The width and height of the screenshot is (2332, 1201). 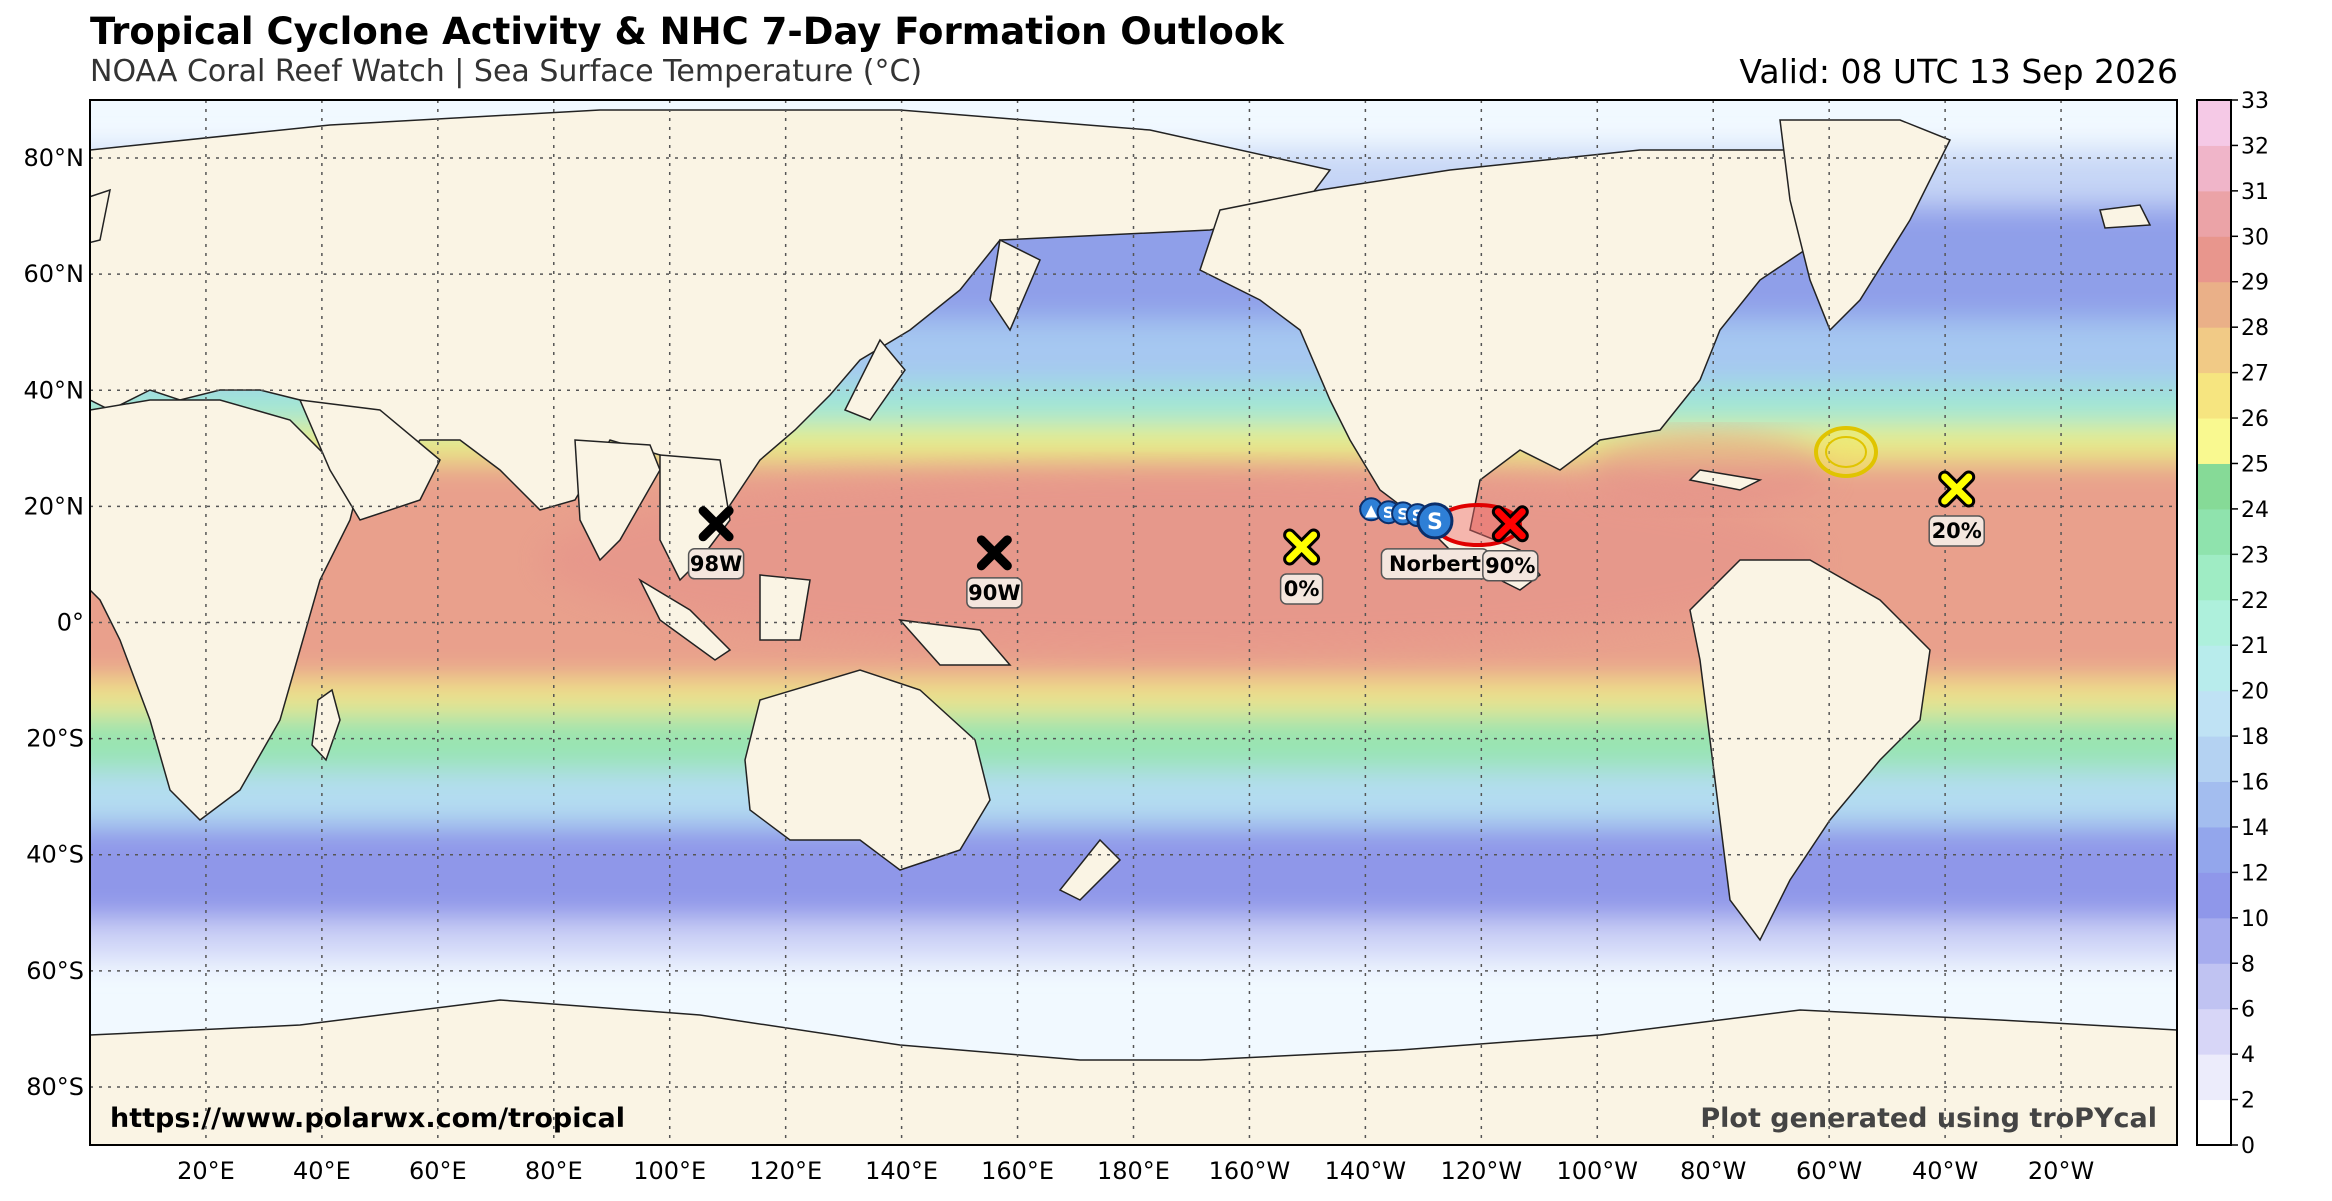 I want to click on borneo, so click(x=785, y=607).